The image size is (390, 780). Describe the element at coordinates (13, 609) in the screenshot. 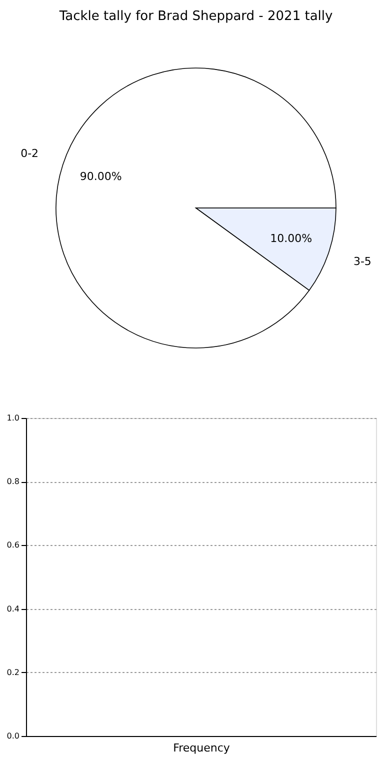

I see `y-tick-label: 0.4` at that location.